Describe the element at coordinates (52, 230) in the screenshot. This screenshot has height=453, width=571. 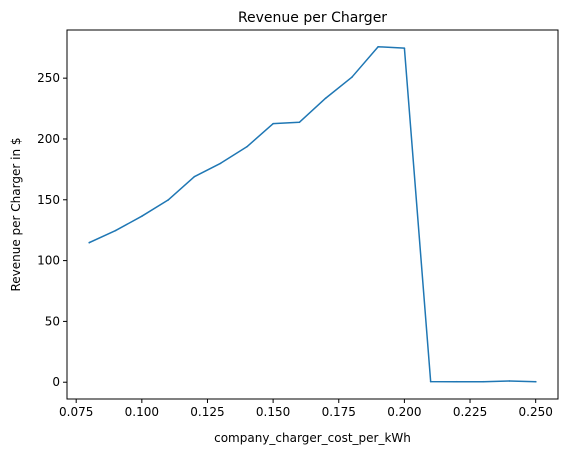
I see `y-axis-ticks: 0 50 100 150 200 250` at that location.